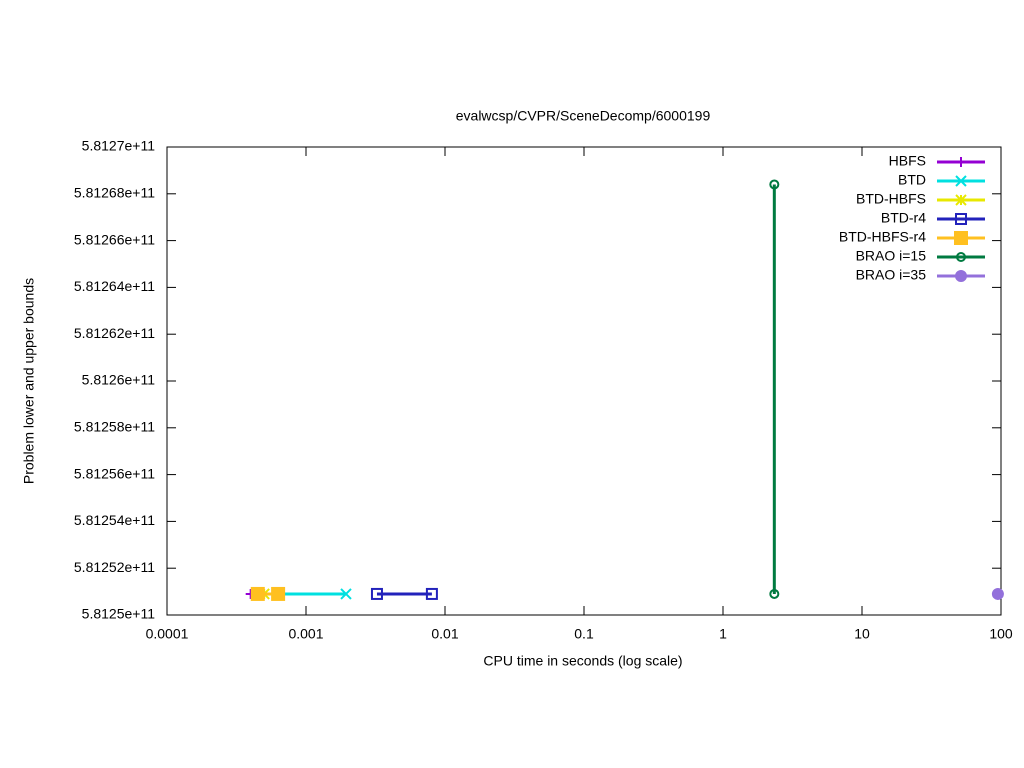  Describe the element at coordinates (1001, 634) in the screenshot. I see `x-tick-label: 100` at that location.